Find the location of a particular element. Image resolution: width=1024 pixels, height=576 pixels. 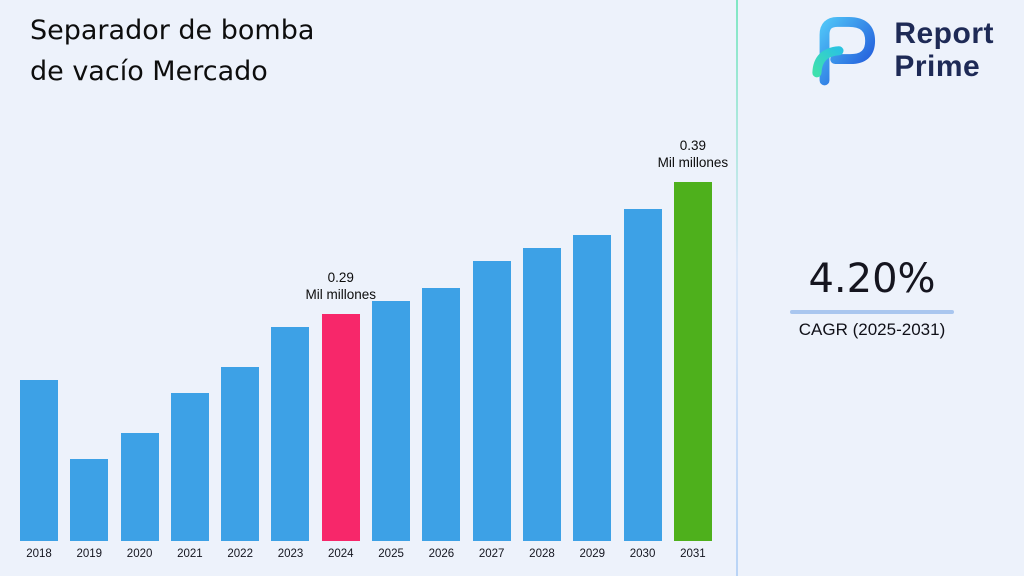

x-axis-label-2027: 2027 is located at coordinates (491, 554).